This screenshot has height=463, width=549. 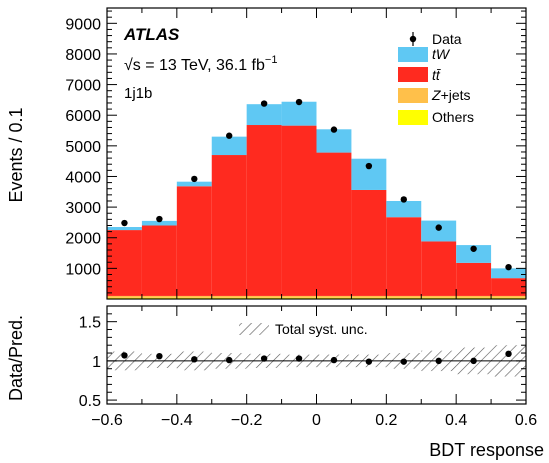 What do you see at coordinates (447, 39) in the screenshot?
I see `legend-data-label: Data` at bounding box center [447, 39].